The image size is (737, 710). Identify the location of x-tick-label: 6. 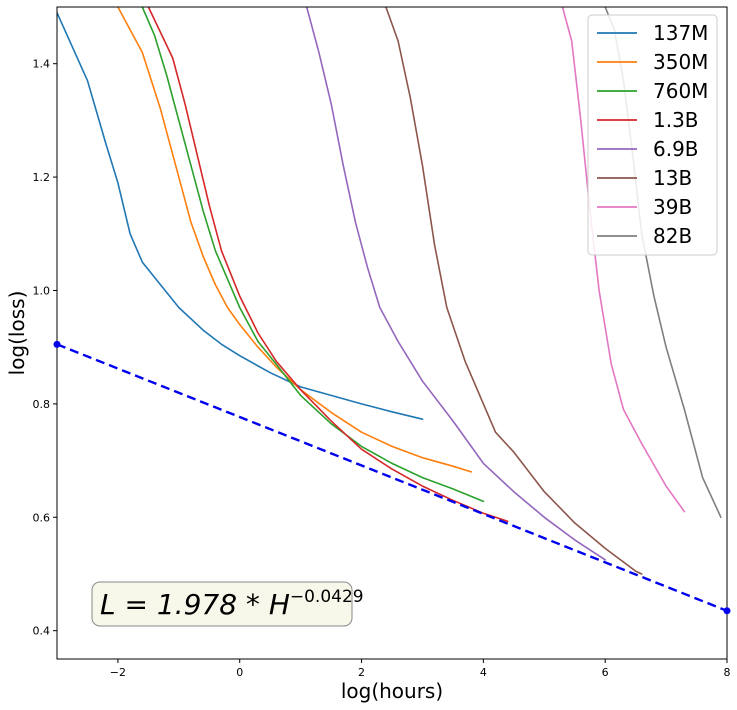
(605, 672).